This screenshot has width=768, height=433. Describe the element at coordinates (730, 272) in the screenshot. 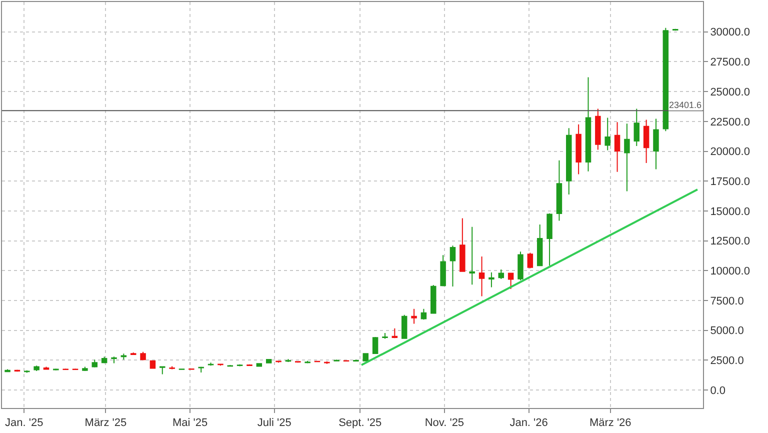

I see `y-tick-label: 10000.0` at that location.